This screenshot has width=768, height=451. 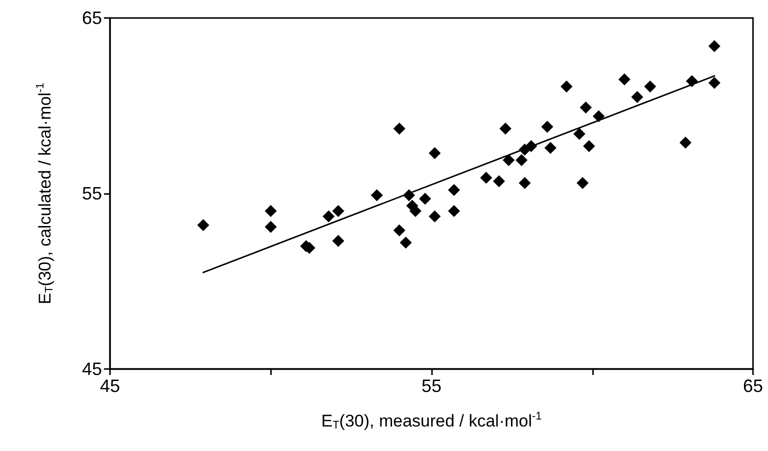 What do you see at coordinates (92, 194) in the screenshot?
I see `y-tick-label: 55` at bounding box center [92, 194].